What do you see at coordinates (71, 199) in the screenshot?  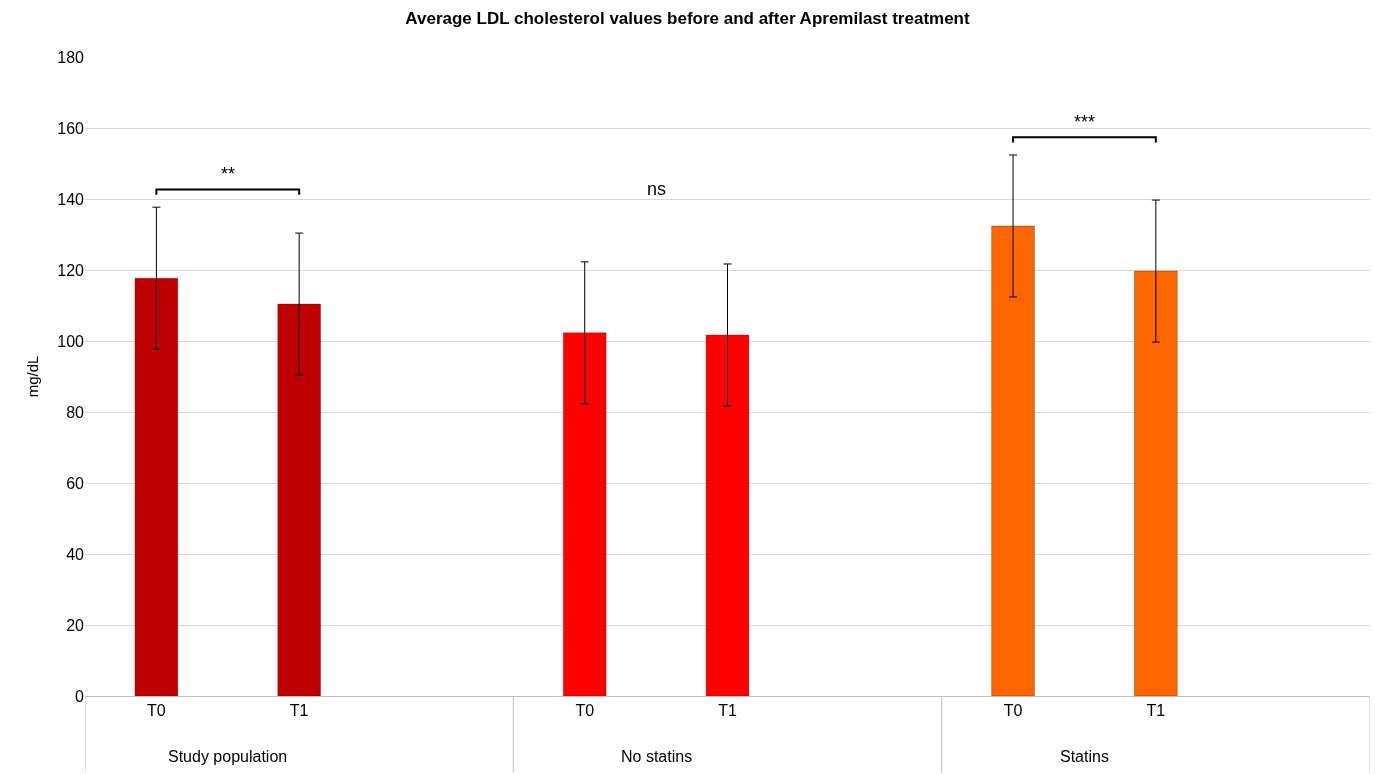 I see `y-tick-label: 140` at bounding box center [71, 199].